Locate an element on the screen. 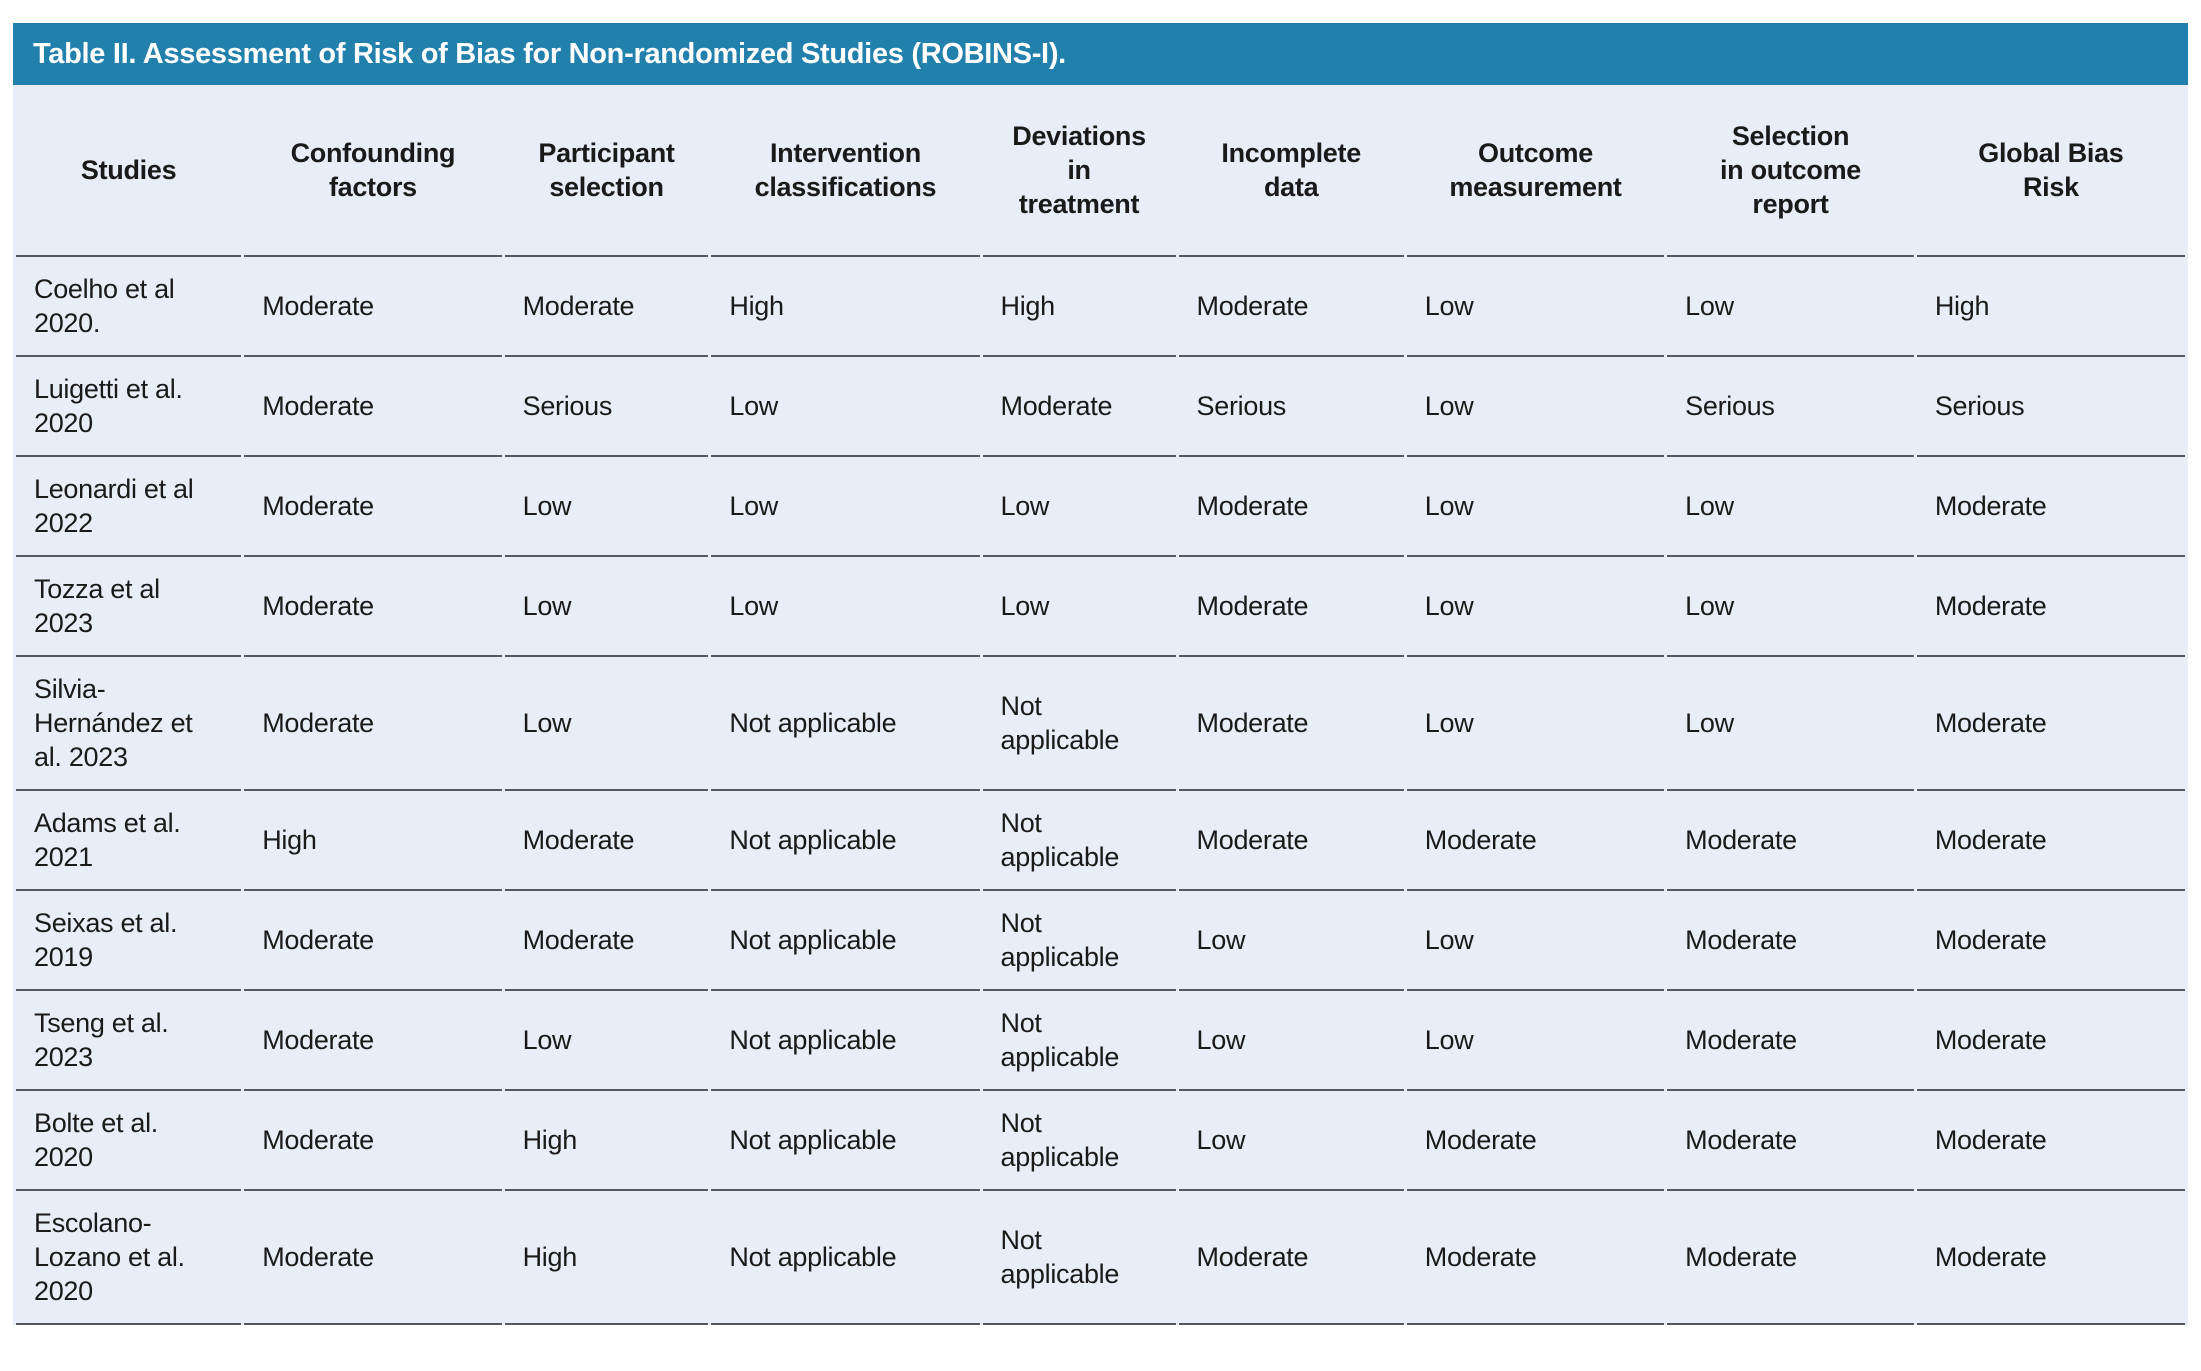 This screenshot has width=2201, height=1371. study-cell: Adams et al. 2021 is located at coordinates (129, 841).